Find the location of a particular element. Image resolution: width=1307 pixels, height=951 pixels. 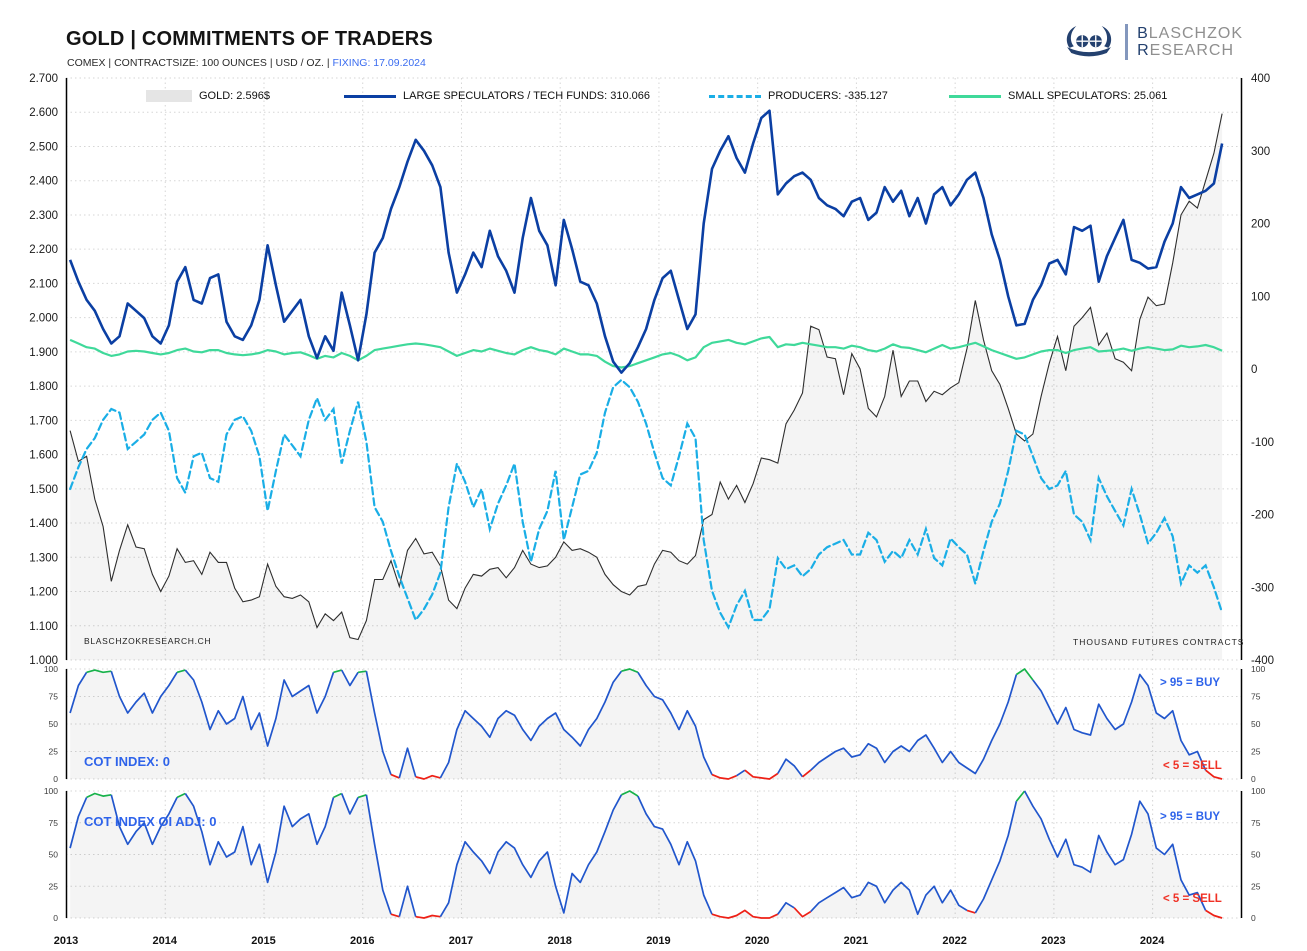

axis-tick-label: 1.800 is located at coordinates (43, 387).